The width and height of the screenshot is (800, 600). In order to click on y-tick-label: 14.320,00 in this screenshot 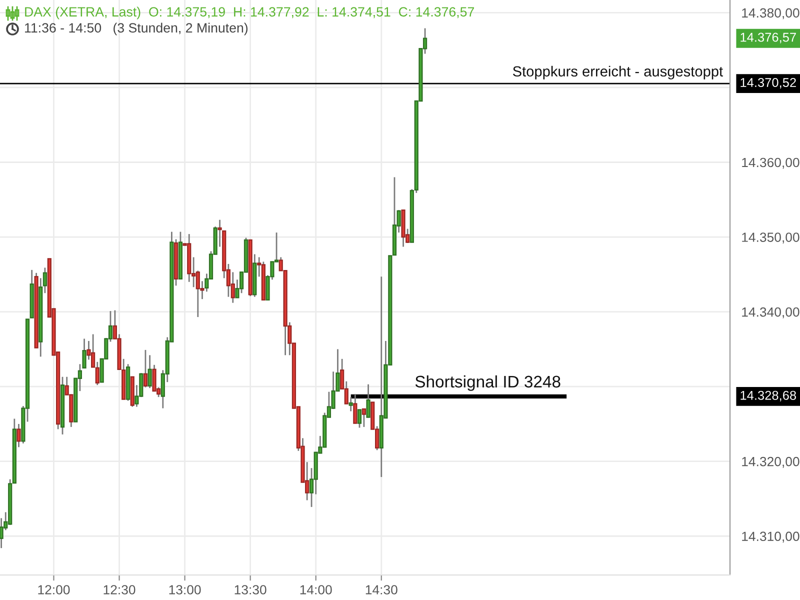, I will do `click(771, 462)`.